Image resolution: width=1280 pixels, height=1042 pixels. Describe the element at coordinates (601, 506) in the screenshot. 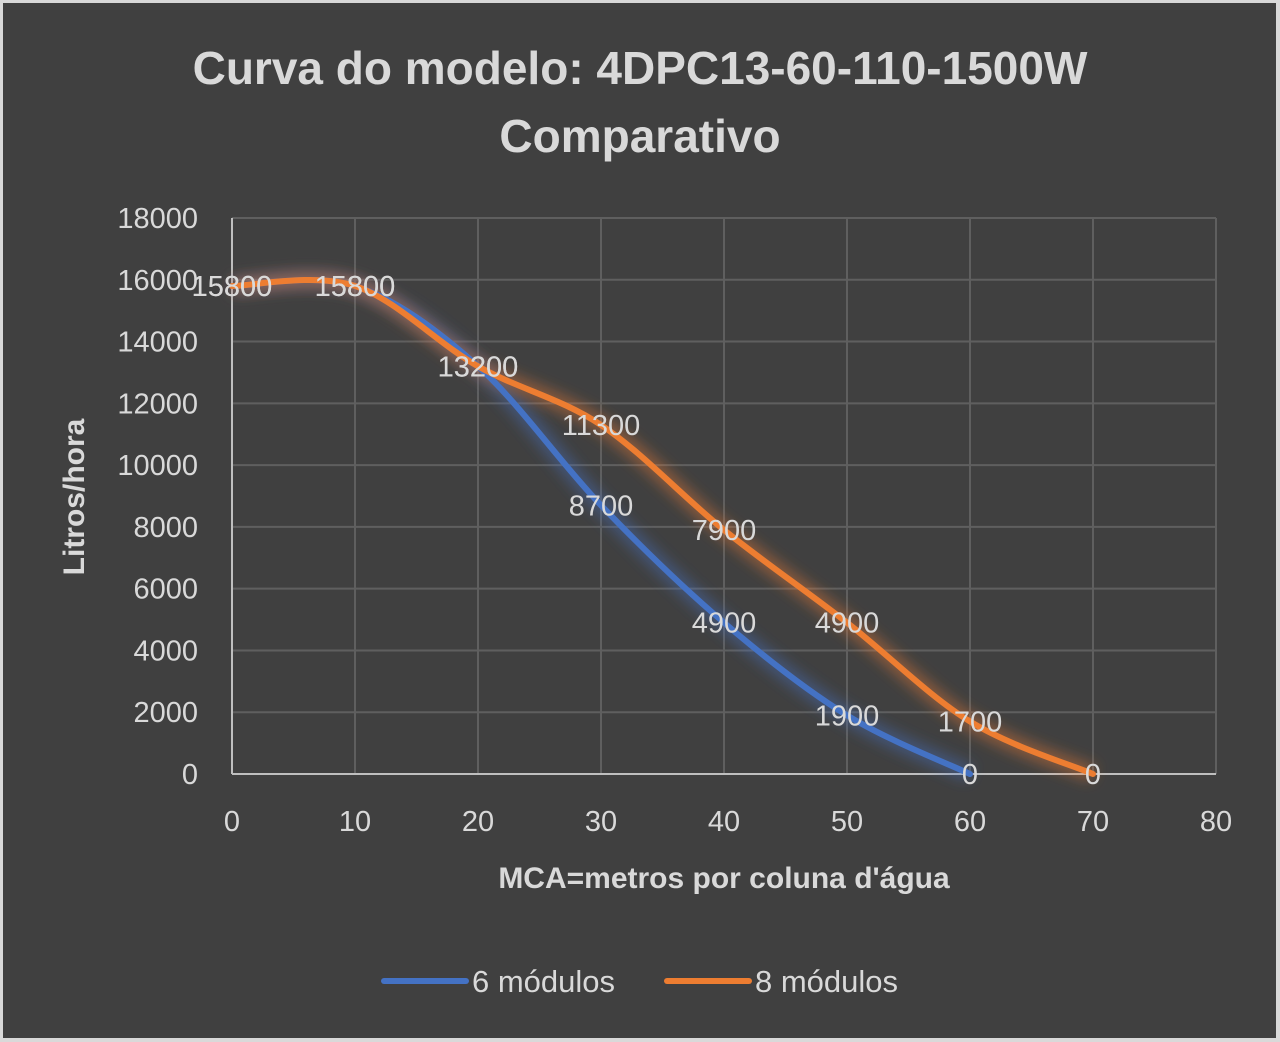

I see `data-label: 8700` at that location.